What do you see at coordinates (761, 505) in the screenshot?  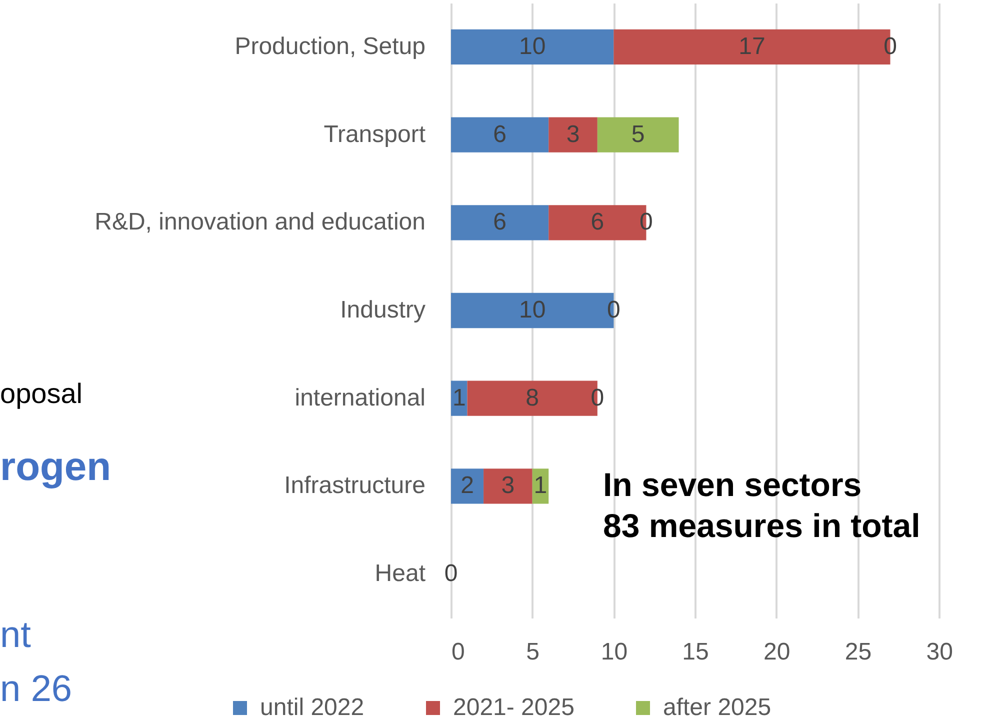 I see `annotation: In seven sectors 83 measures in total` at bounding box center [761, 505].